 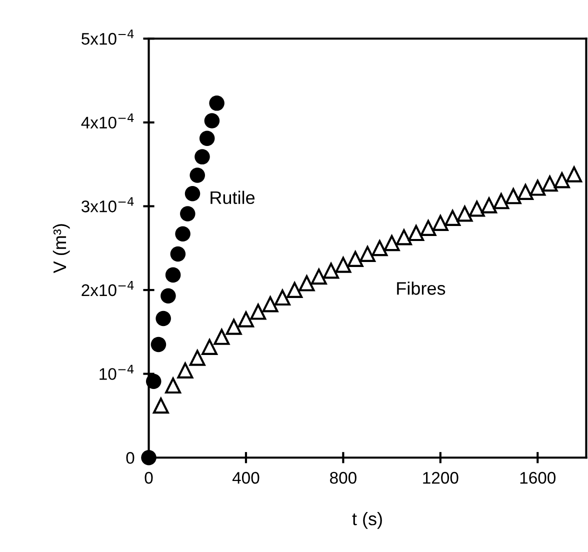 I want to click on x-tick-label: 800, so click(x=343, y=478).